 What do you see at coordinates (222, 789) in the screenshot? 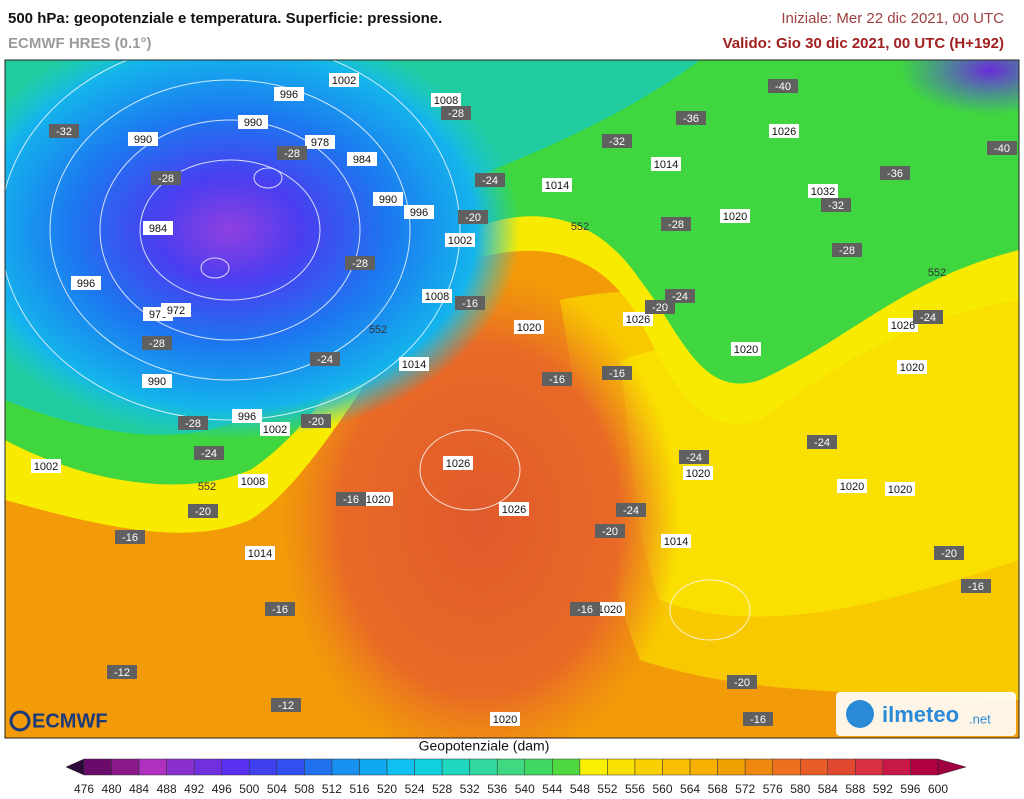
I see `colorbar-tick-label: 496` at bounding box center [222, 789].